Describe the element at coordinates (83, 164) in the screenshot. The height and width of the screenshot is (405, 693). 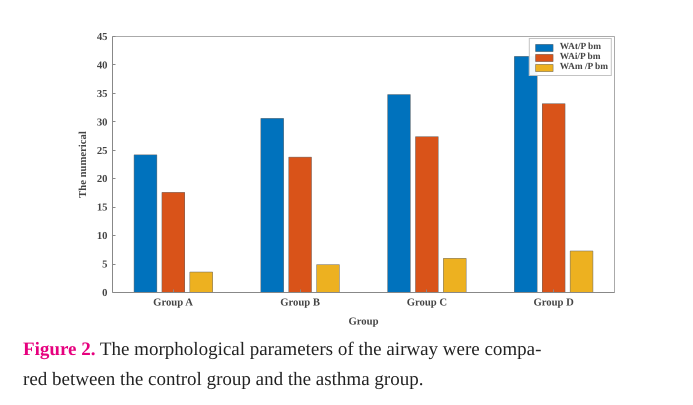
I see `y-axis-title: The numerical` at that location.